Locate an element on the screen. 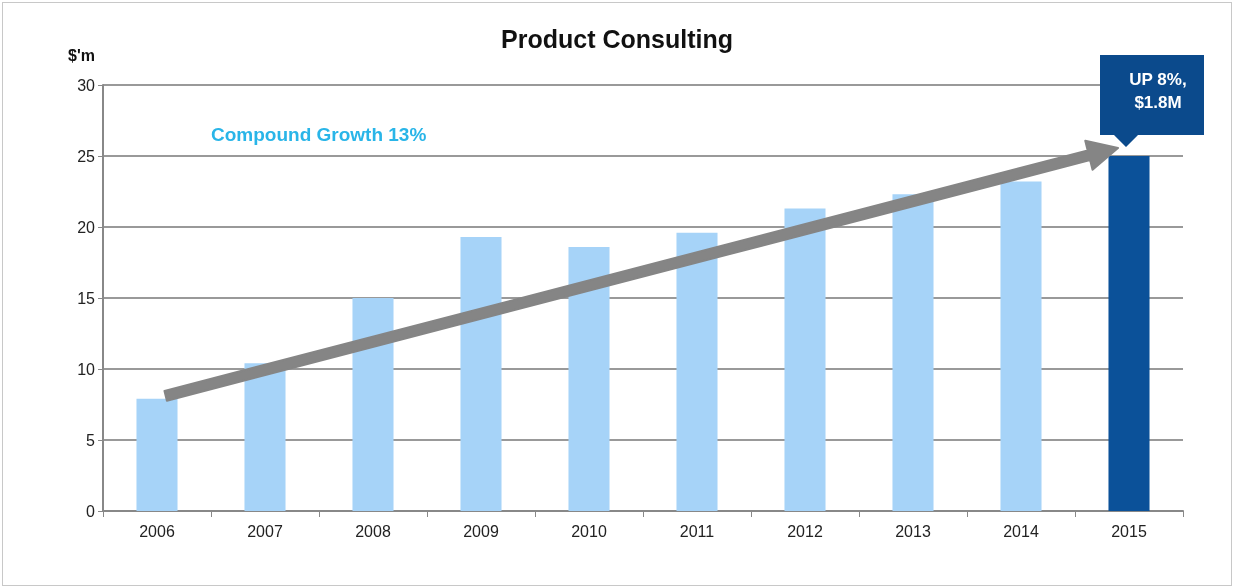 The image size is (1234, 588). x-tick-label: 2013 is located at coordinates (913, 531).